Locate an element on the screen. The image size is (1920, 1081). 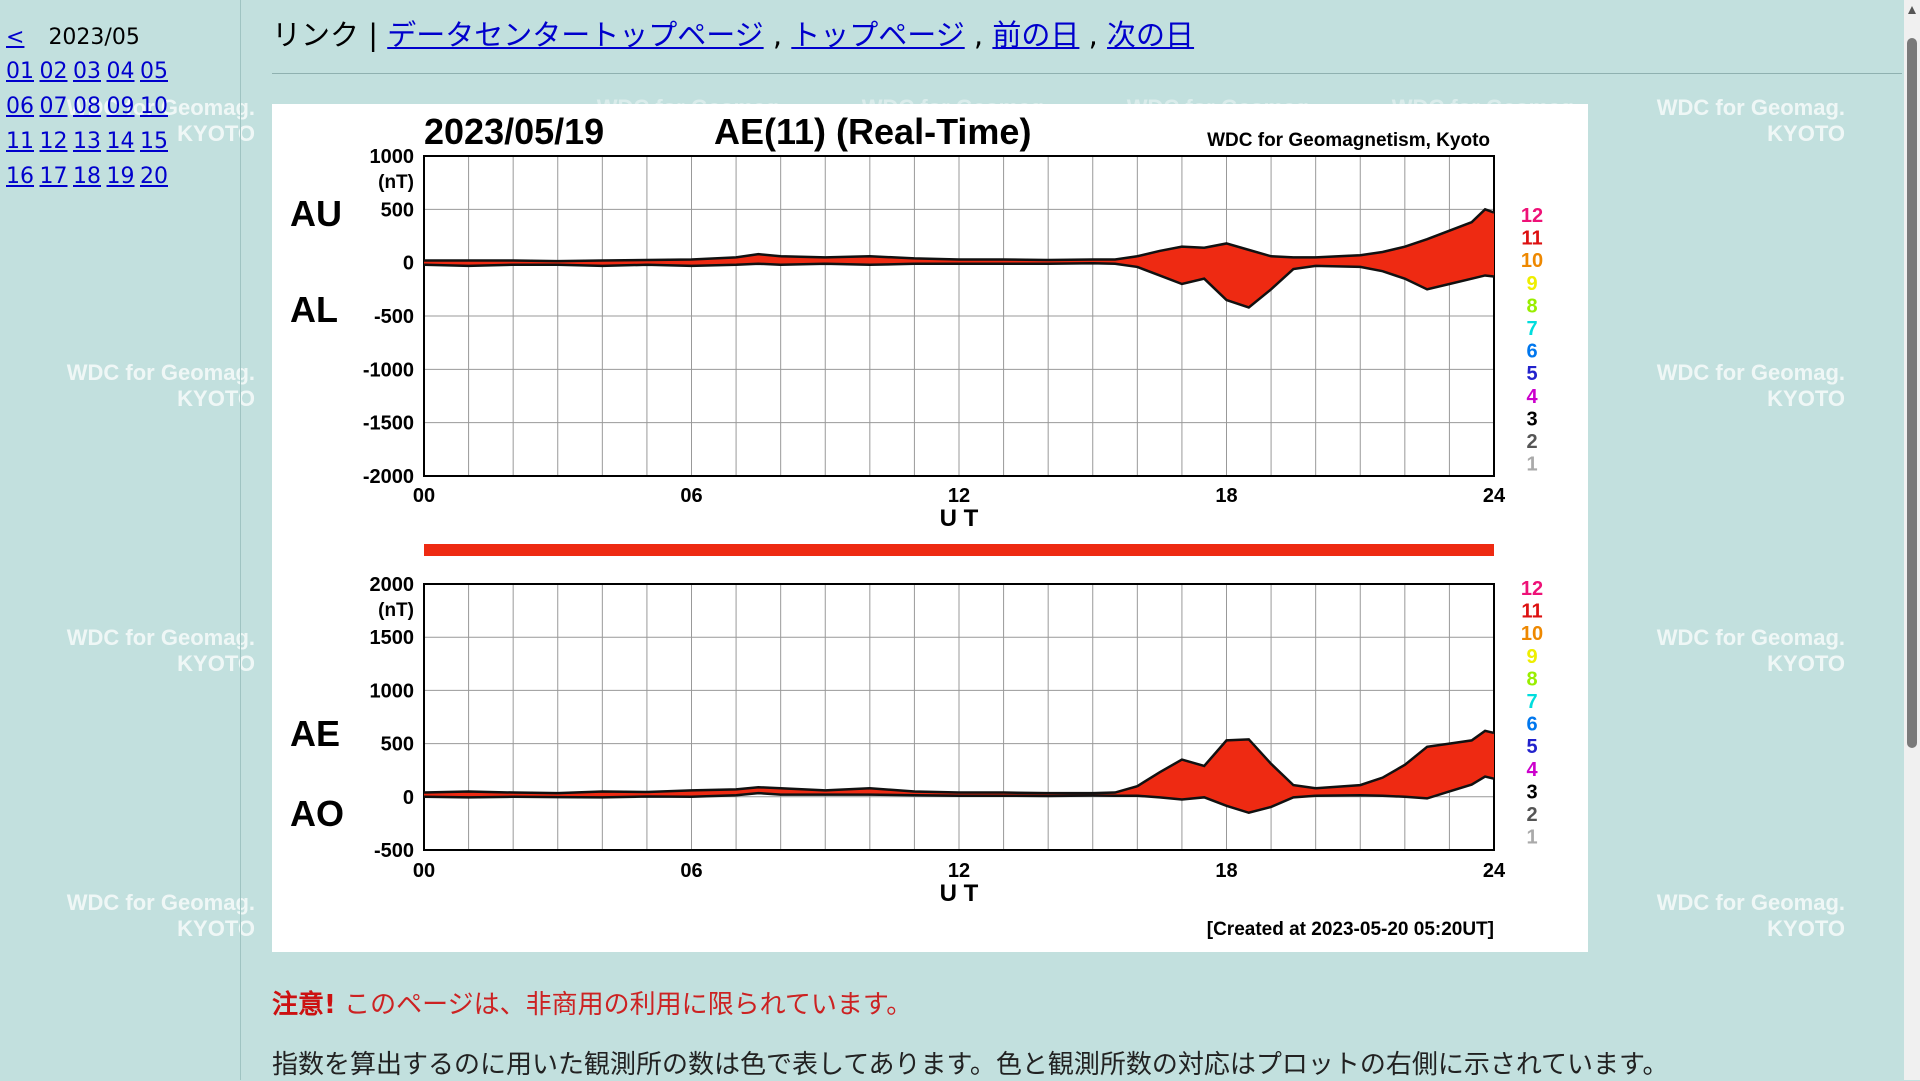
day-link-17: 17 is located at coordinates (53, 176).